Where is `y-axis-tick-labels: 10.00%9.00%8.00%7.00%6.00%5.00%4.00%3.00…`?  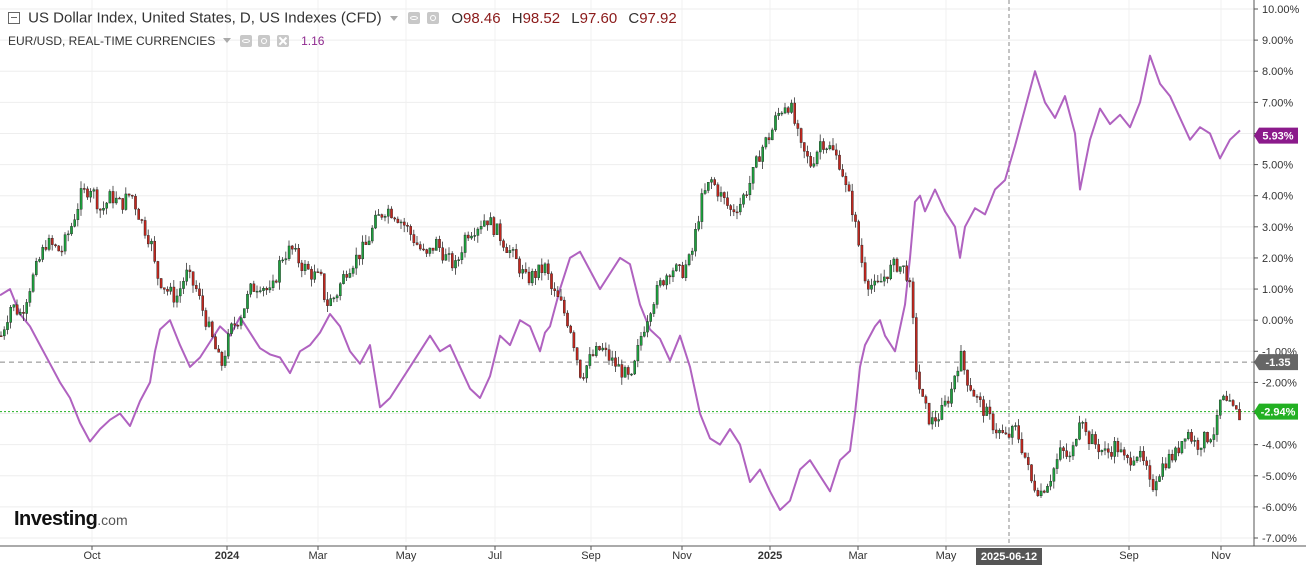 y-axis-tick-labels: 10.00%9.00%8.00%7.00%6.00%5.00%4.00%3.00… is located at coordinates (1277, 274).